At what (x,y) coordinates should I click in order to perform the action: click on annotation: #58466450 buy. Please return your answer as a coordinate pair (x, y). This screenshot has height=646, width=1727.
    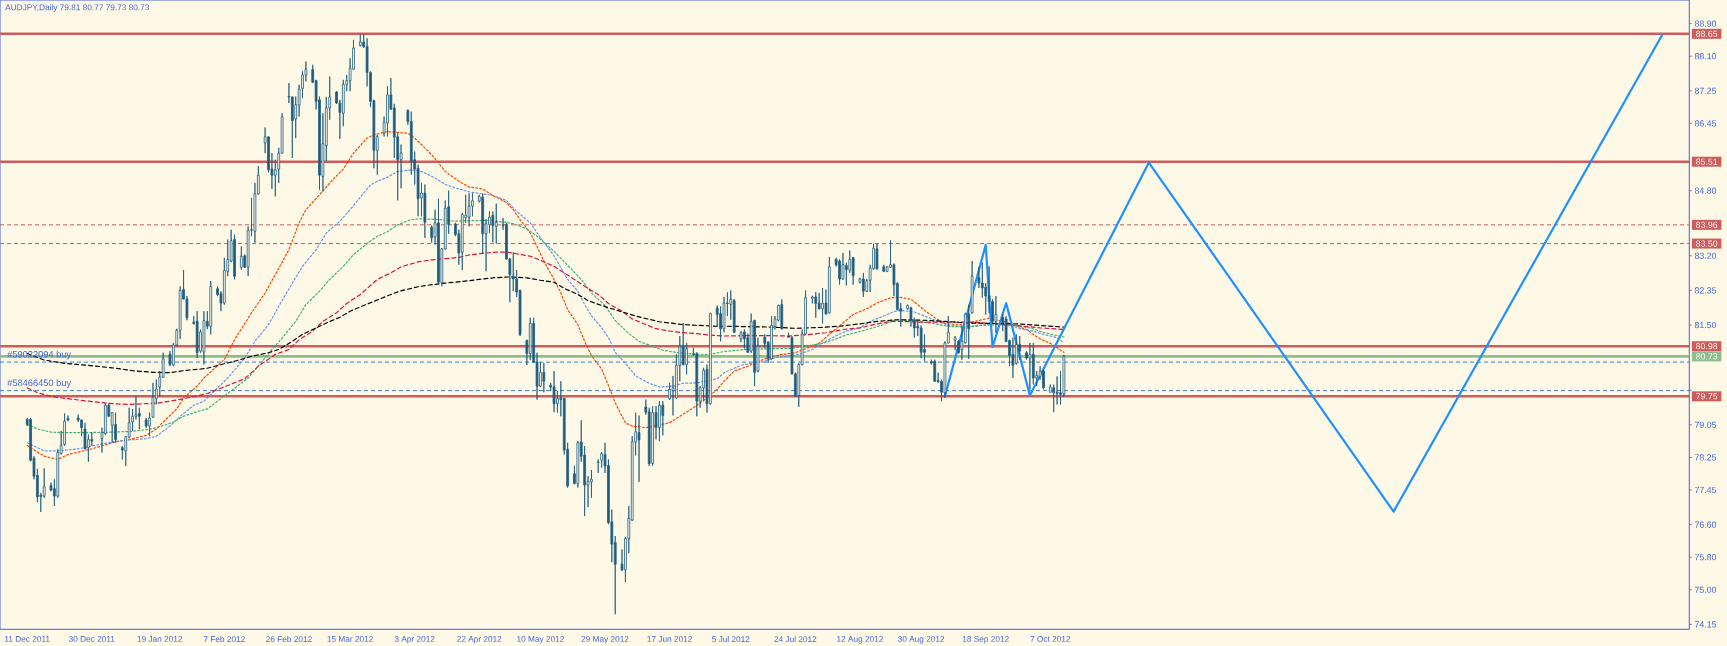
    Looking at the image, I should click on (39, 383).